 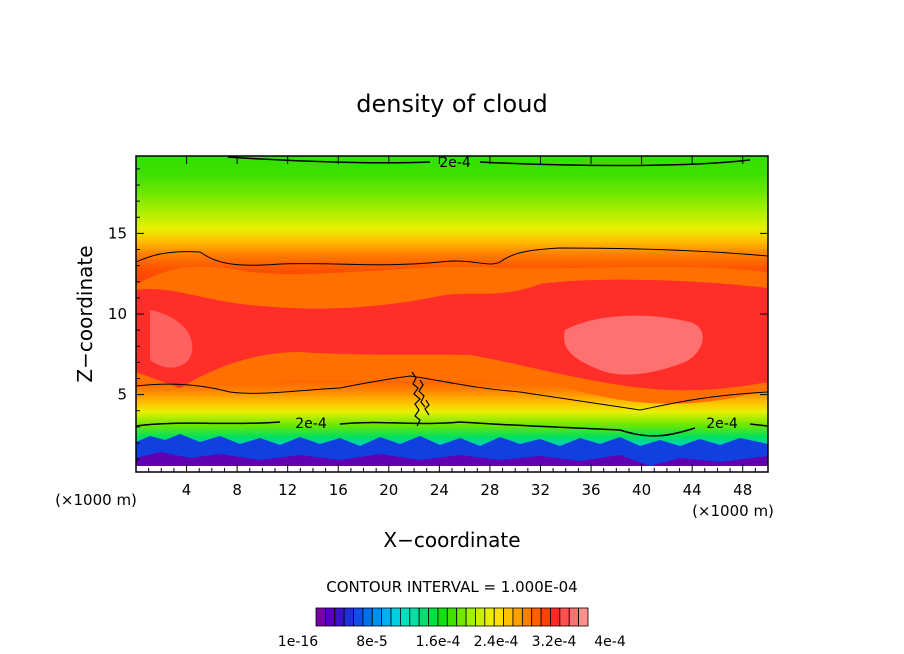 I want to click on pink-maximum, so click(x=633, y=345).